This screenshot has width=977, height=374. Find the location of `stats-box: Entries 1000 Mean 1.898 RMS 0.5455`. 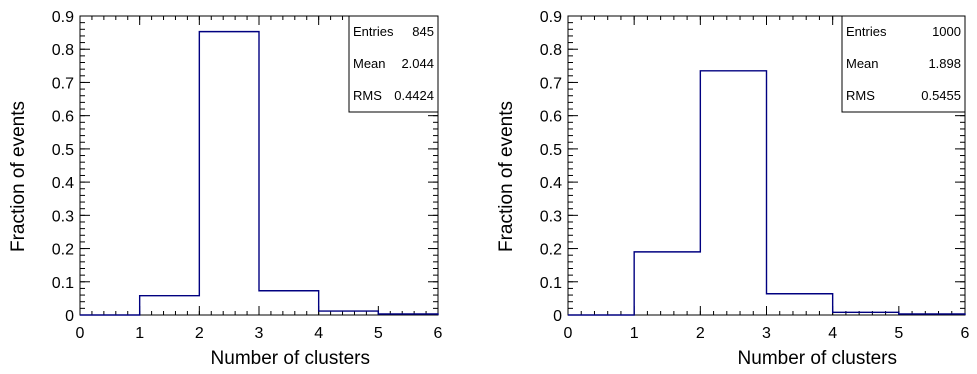

stats-box: Entries 1000 Mean 1.898 RMS 0.5455 is located at coordinates (903, 64).